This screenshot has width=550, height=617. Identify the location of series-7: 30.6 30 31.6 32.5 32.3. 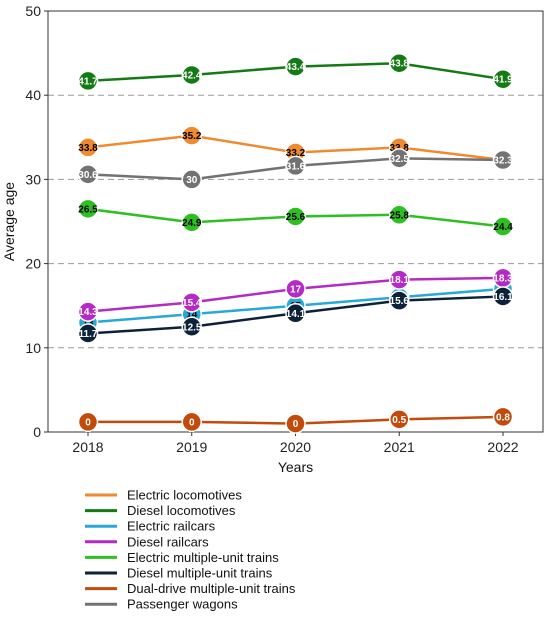
(295, 169).